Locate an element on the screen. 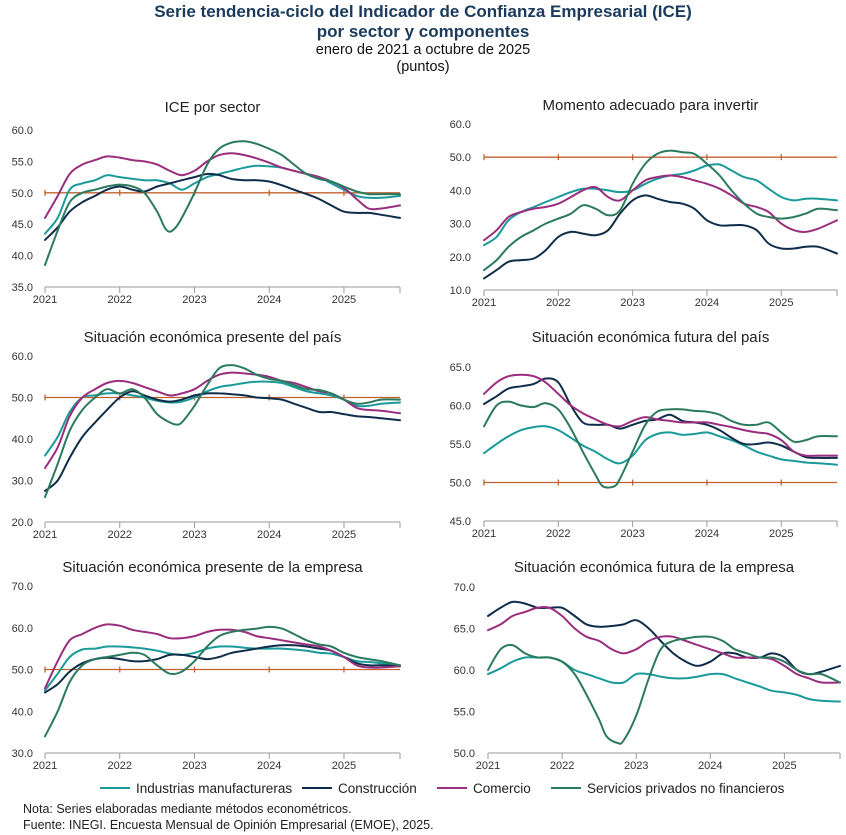 This screenshot has width=846, height=835. panel-1-y-tick-label: 40.0 is located at coordinates (22, 257).